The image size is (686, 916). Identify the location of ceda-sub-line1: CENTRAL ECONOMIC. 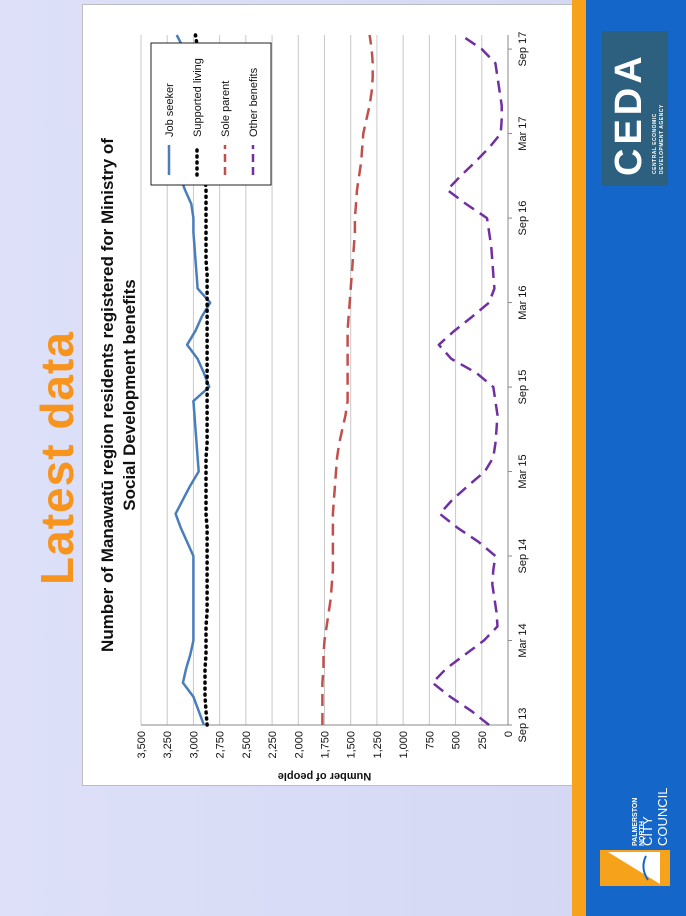
(655, 143).